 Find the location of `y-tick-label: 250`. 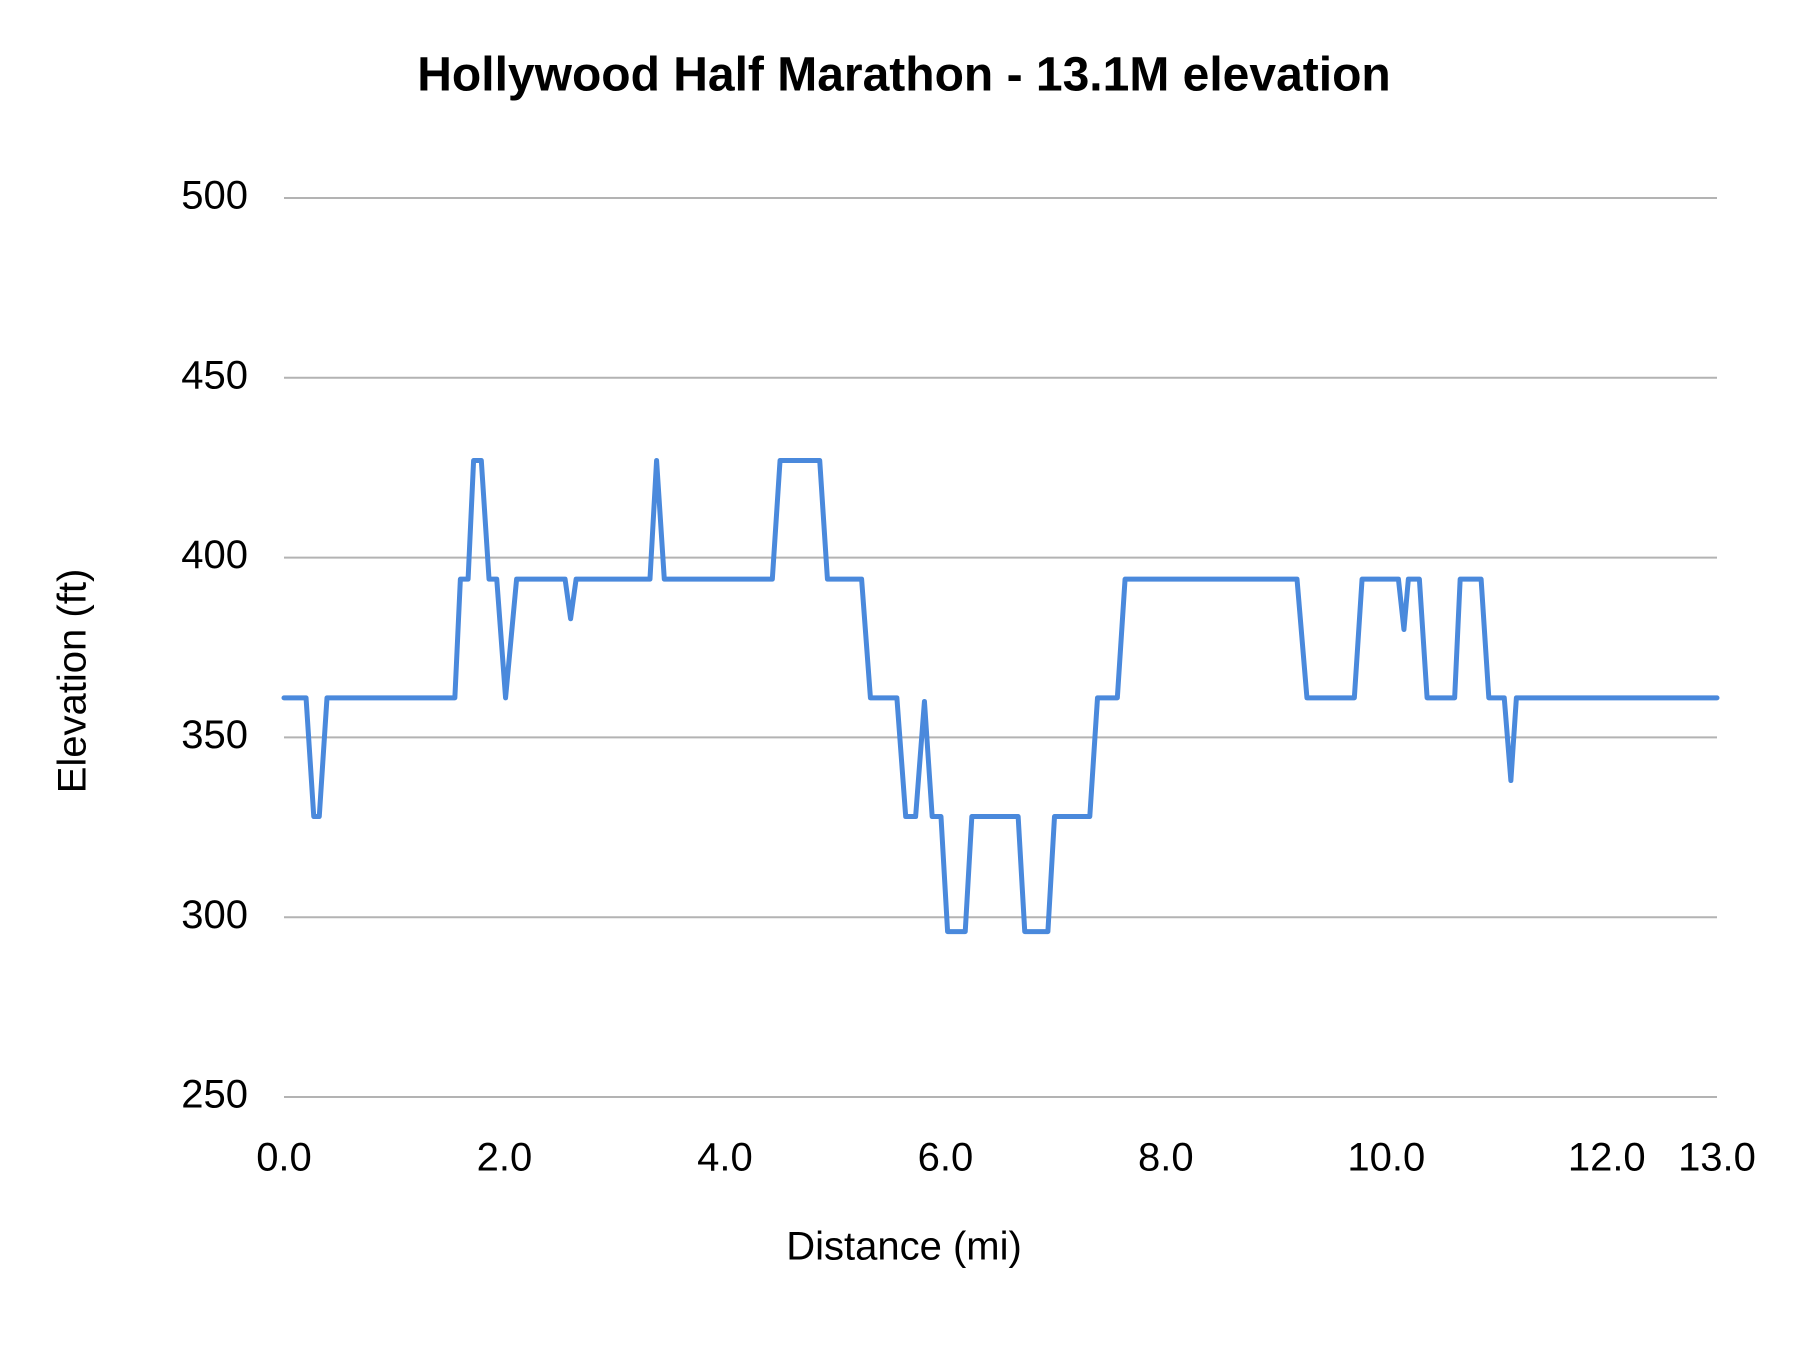

y-tick-label: 250 is located at coordinates (214, 1095).